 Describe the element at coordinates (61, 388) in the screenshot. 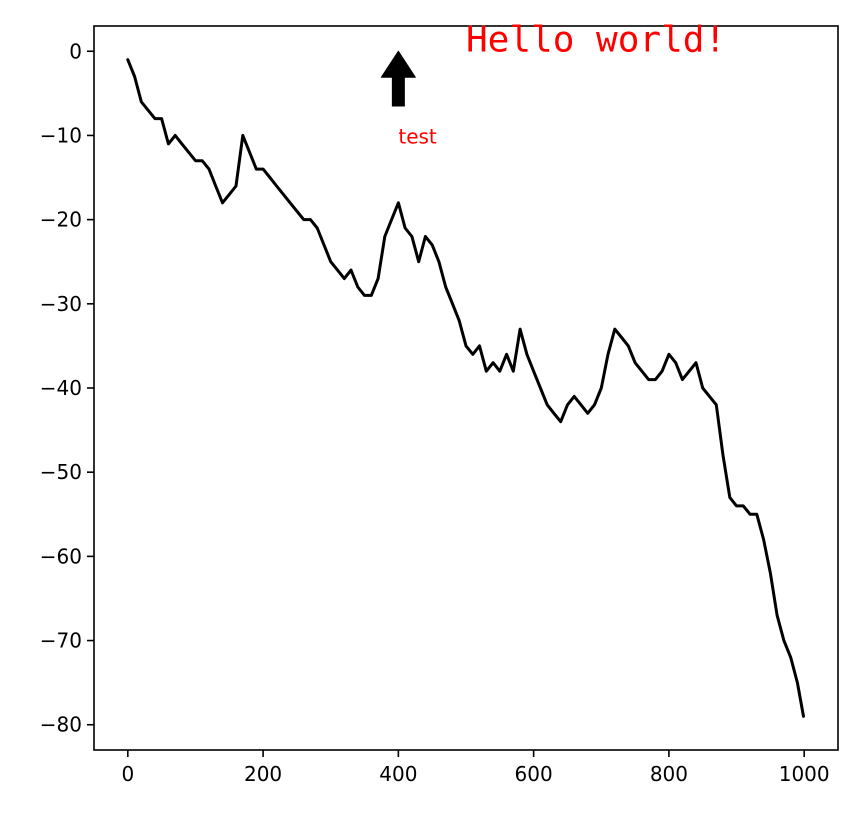

I see `y-tick-label: −40` at that location.